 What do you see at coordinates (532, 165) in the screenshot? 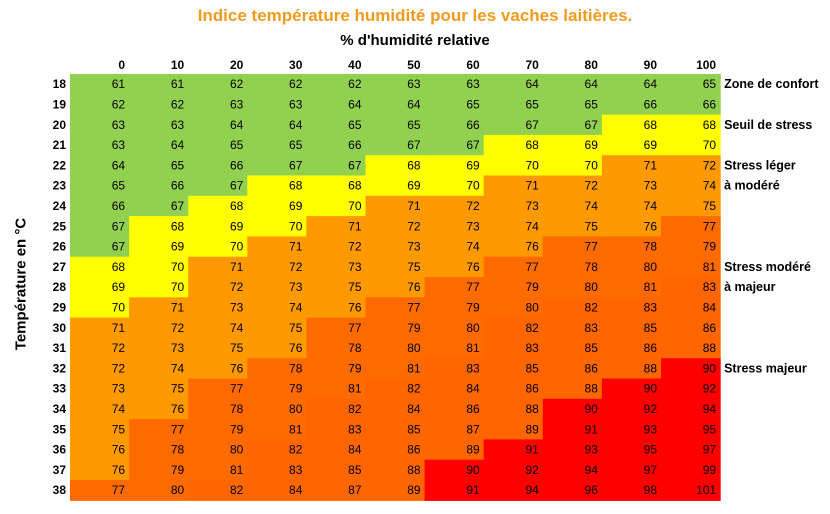
I see `cell-value: 70` at bounding box center [532, 165].